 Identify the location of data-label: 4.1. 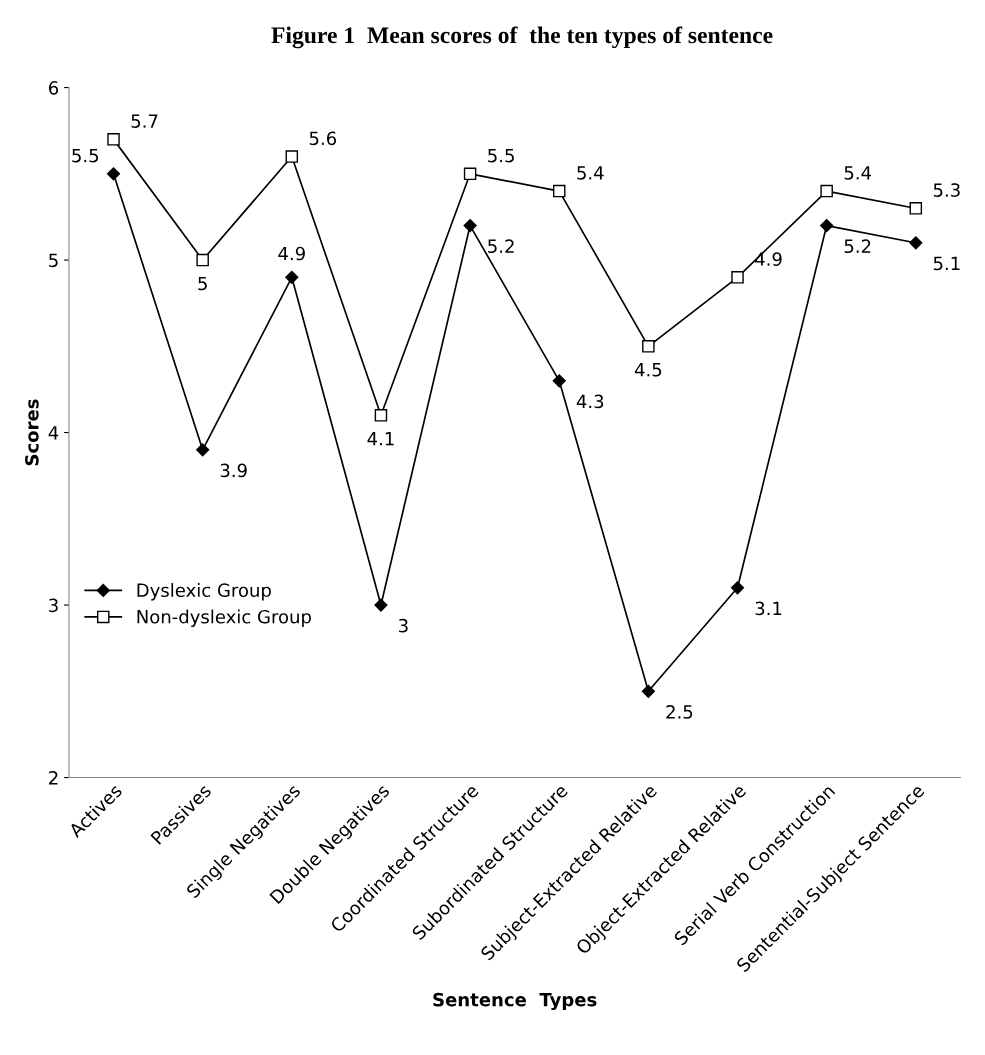
(380, 439).